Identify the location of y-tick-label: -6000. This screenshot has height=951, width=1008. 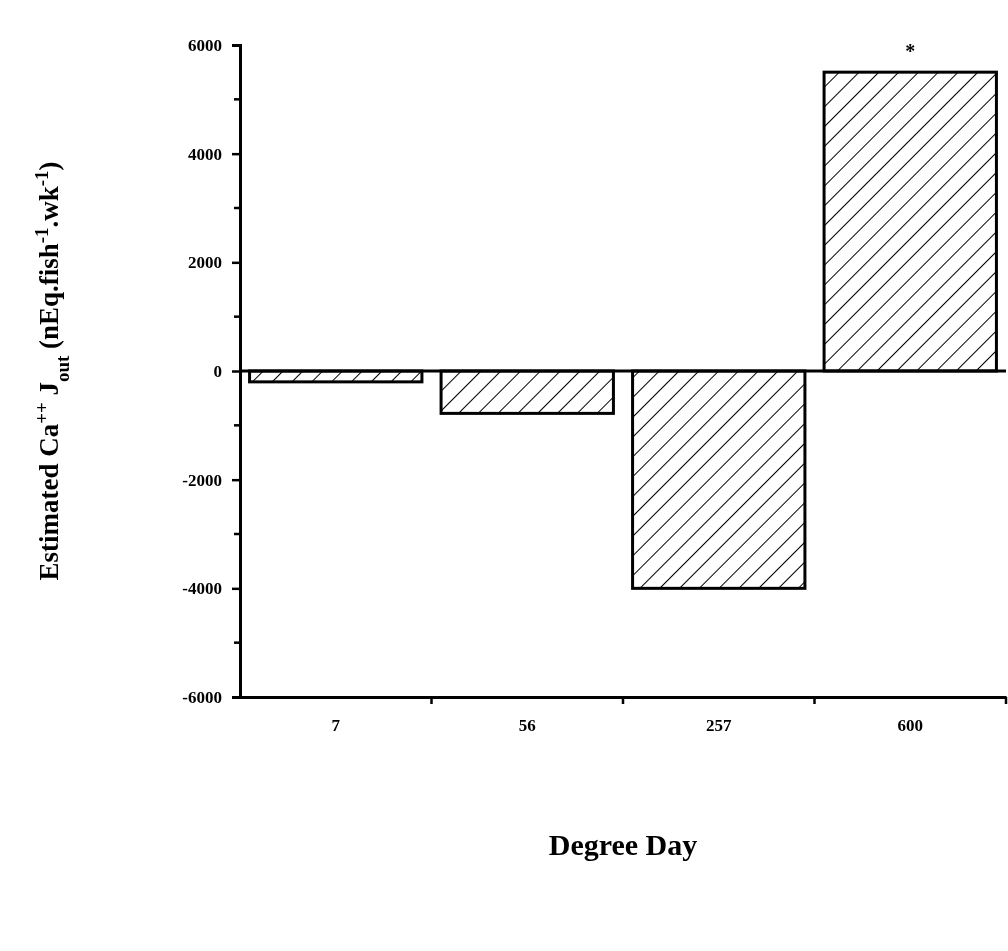
(202, 697).